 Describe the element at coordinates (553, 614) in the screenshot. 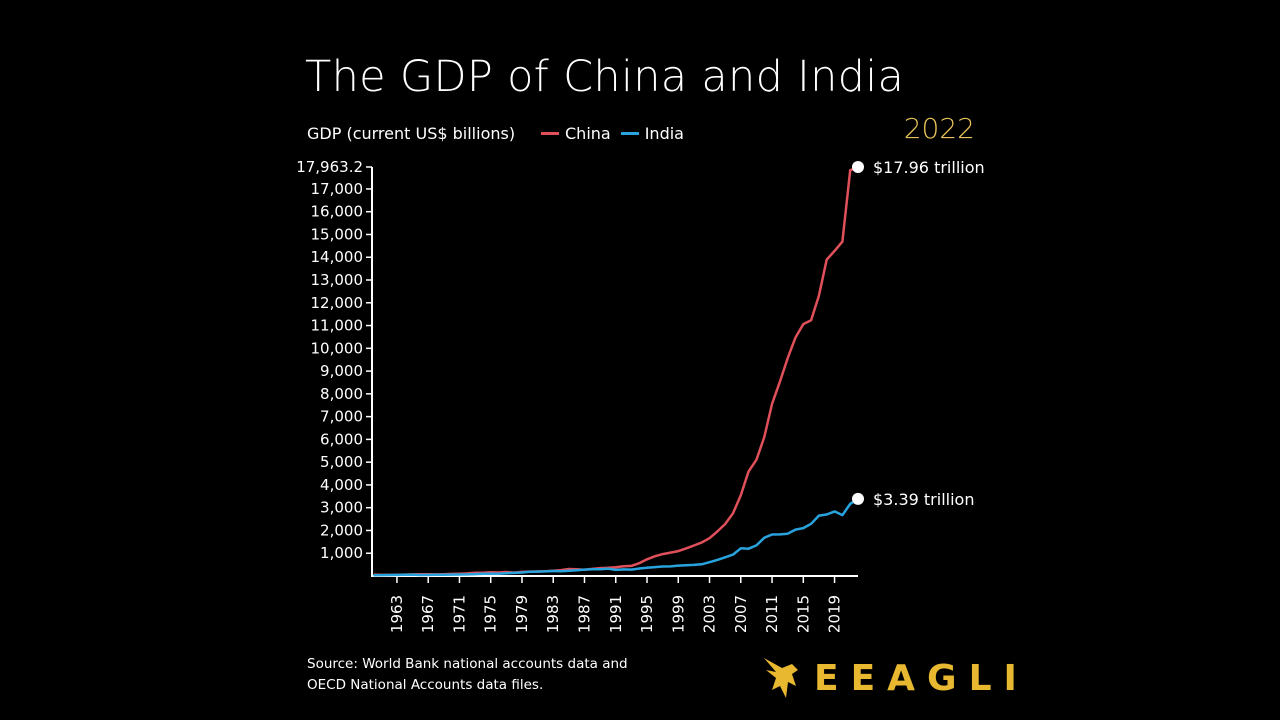

I see `x-tick-label: 1983` at that location.